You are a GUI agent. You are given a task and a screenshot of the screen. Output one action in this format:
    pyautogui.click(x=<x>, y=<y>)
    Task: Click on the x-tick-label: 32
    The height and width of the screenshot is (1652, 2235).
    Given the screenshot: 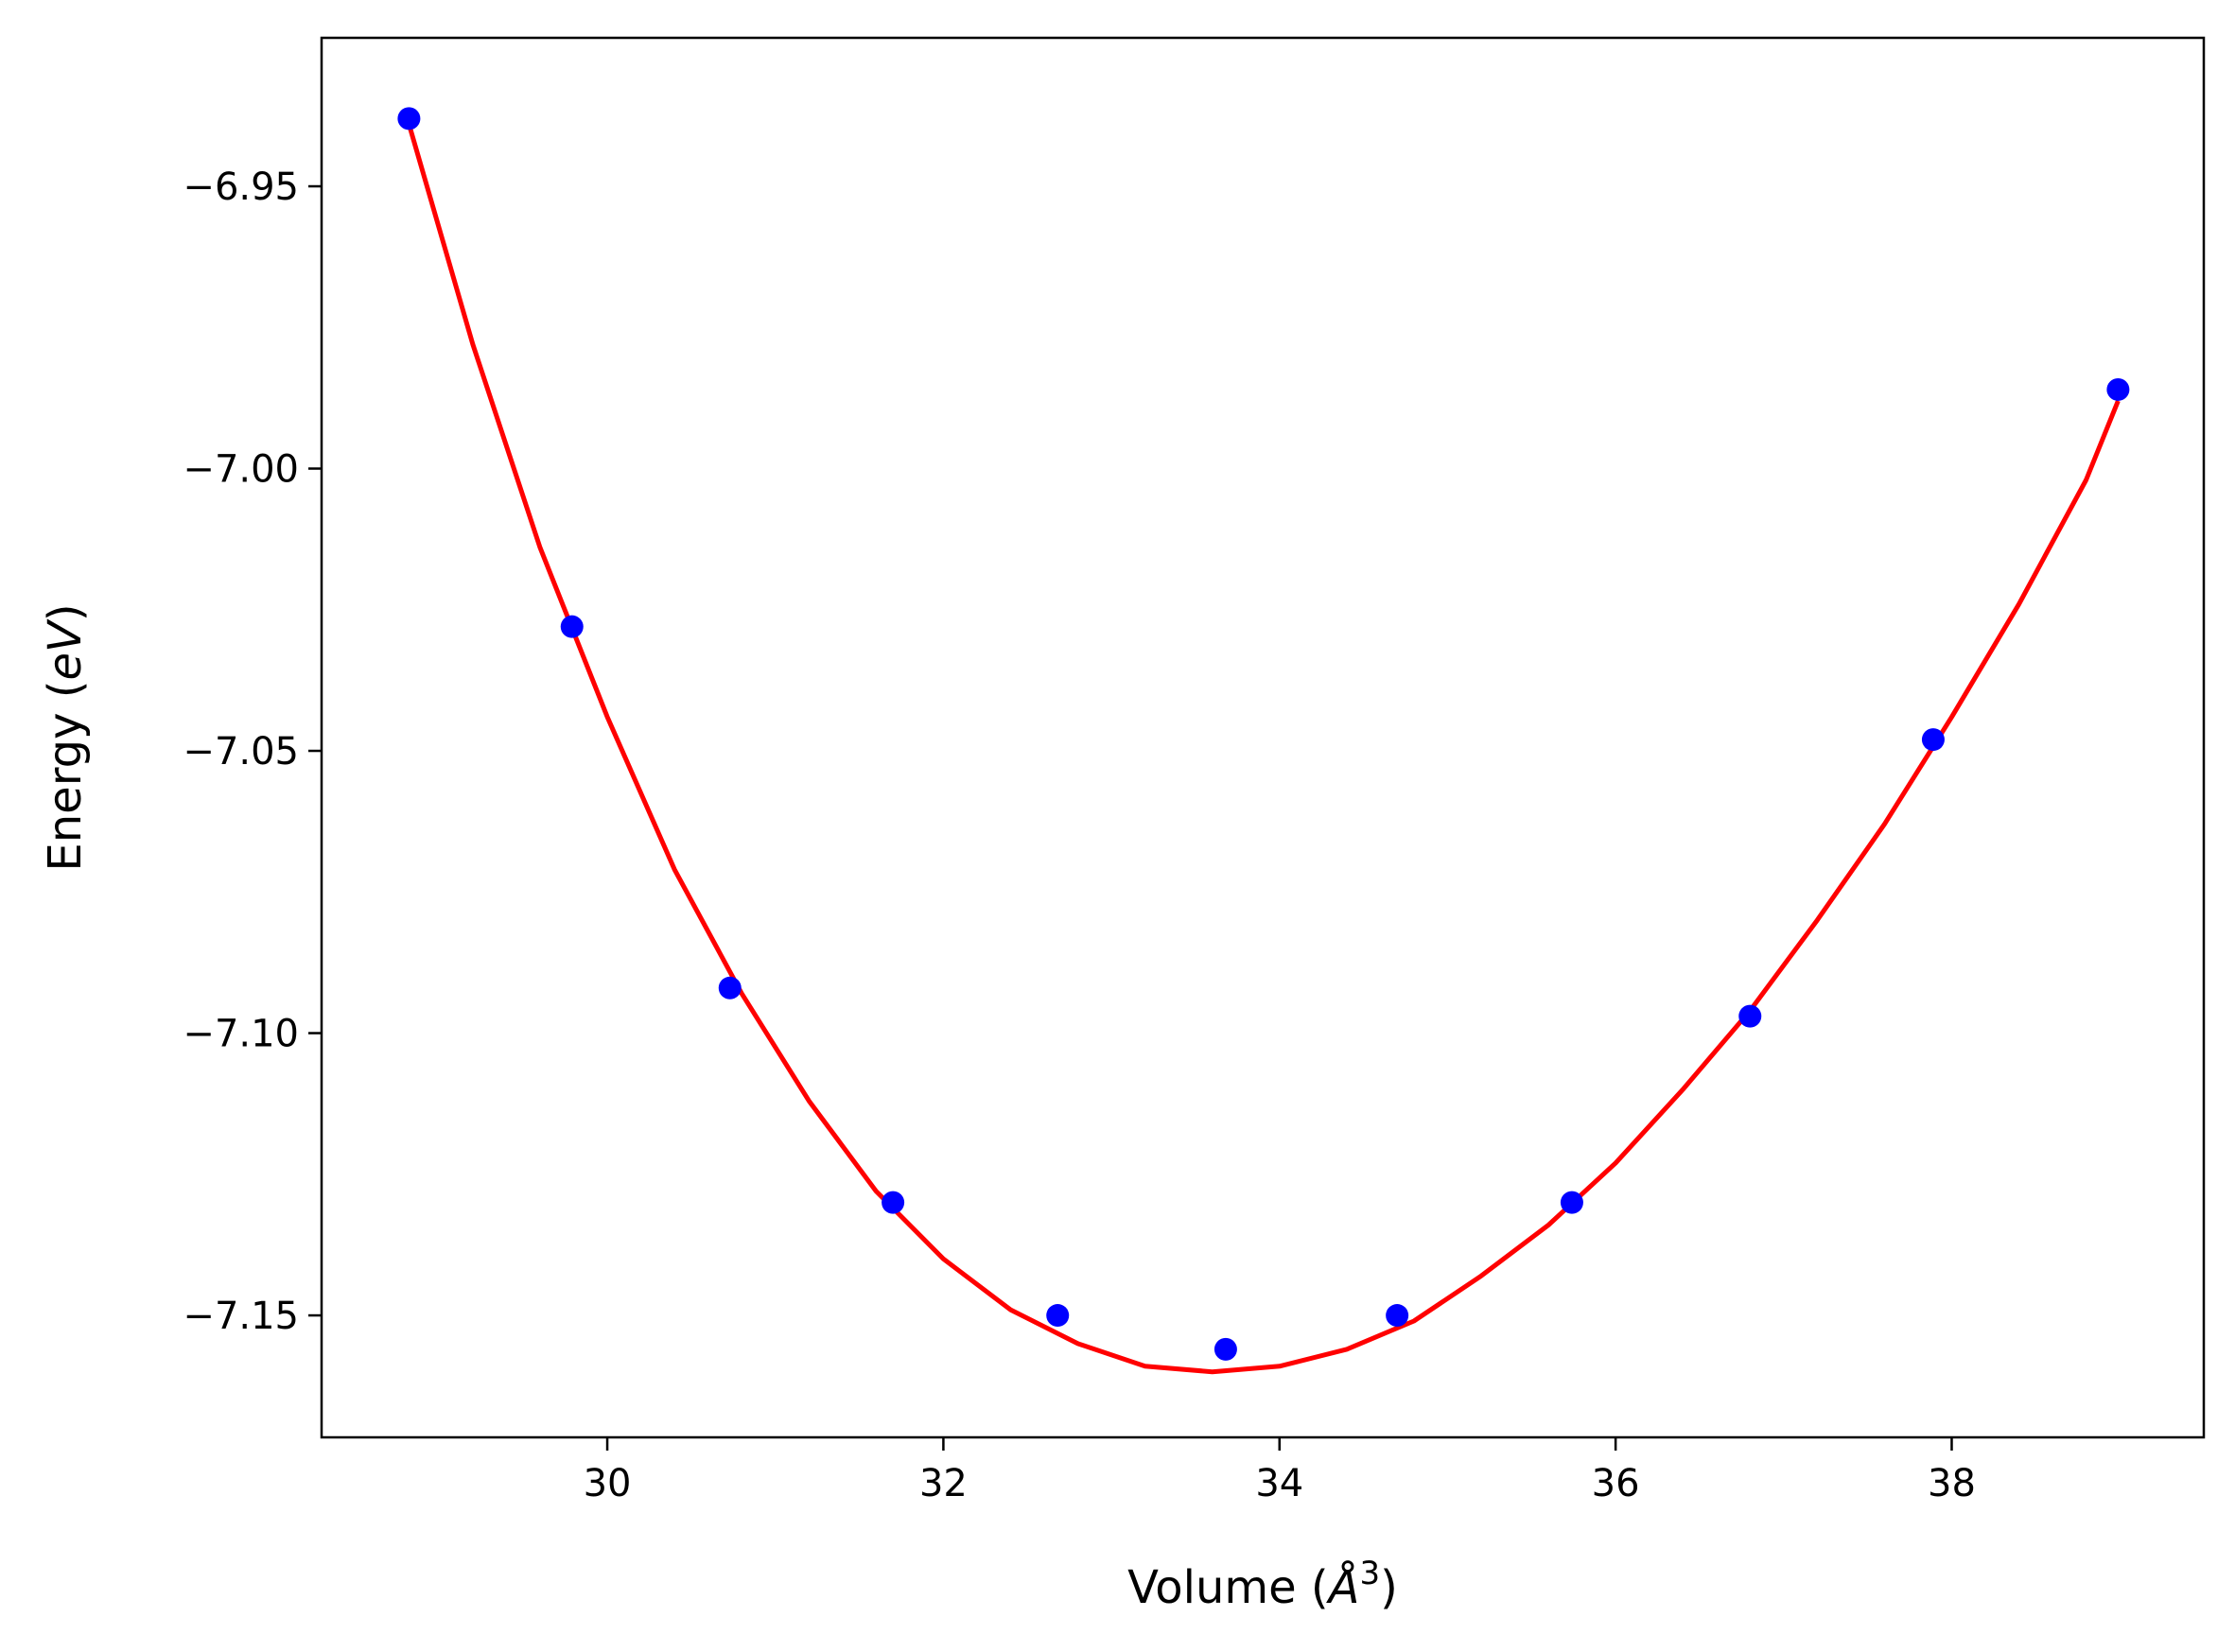 What is the action you would take?
    pyautogui.click(x=943, y=1484)
    